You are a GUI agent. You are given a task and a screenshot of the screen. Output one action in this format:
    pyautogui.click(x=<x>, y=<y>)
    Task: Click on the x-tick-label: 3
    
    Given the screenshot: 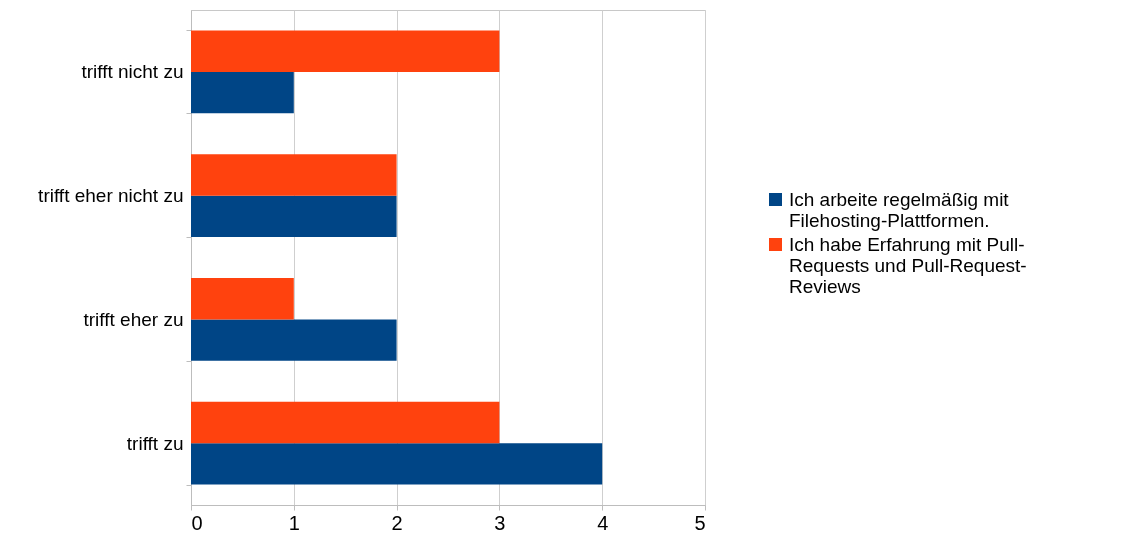 What is the action you would take?
    pyautogui.click(x=500, y=522)
    